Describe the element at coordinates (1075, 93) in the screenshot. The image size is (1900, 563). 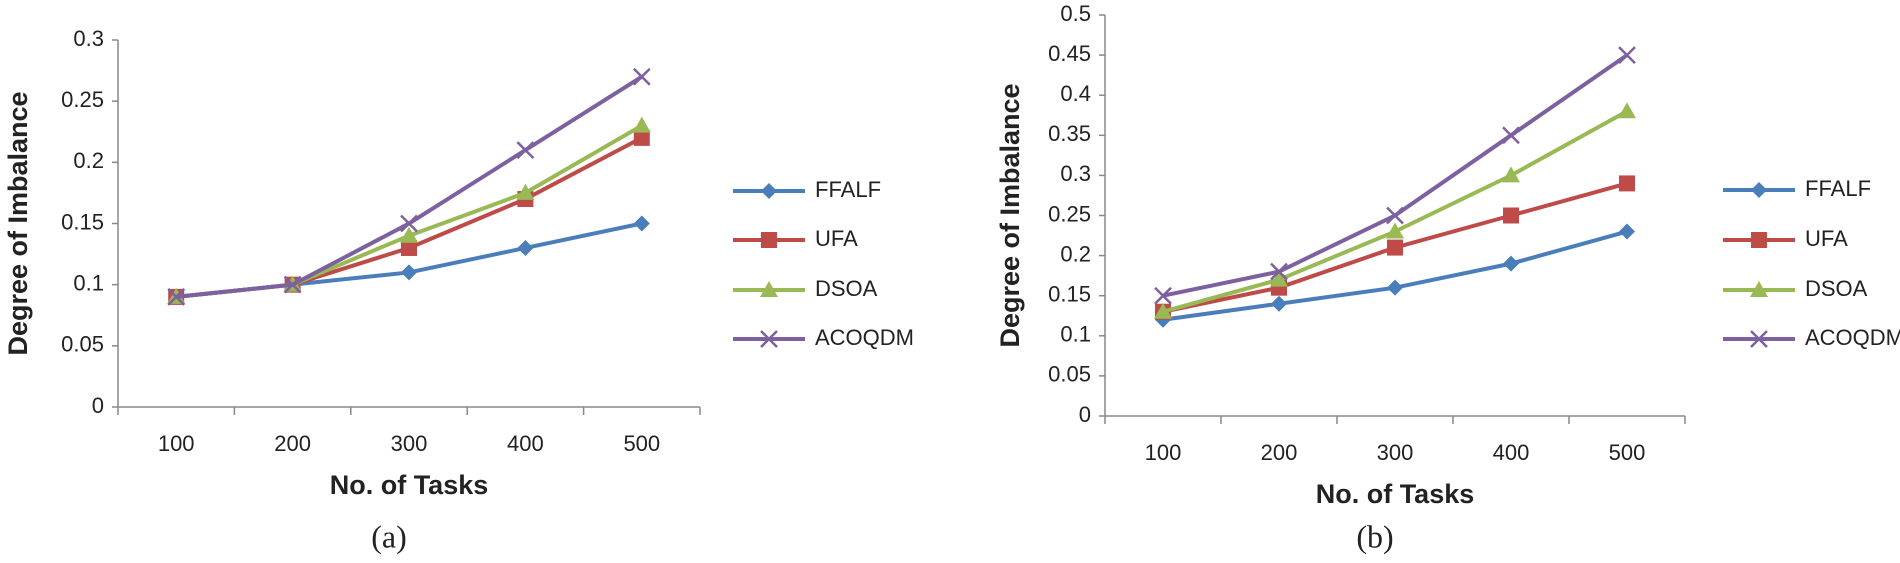
I see `y-tick-label: 0.4` at that location.